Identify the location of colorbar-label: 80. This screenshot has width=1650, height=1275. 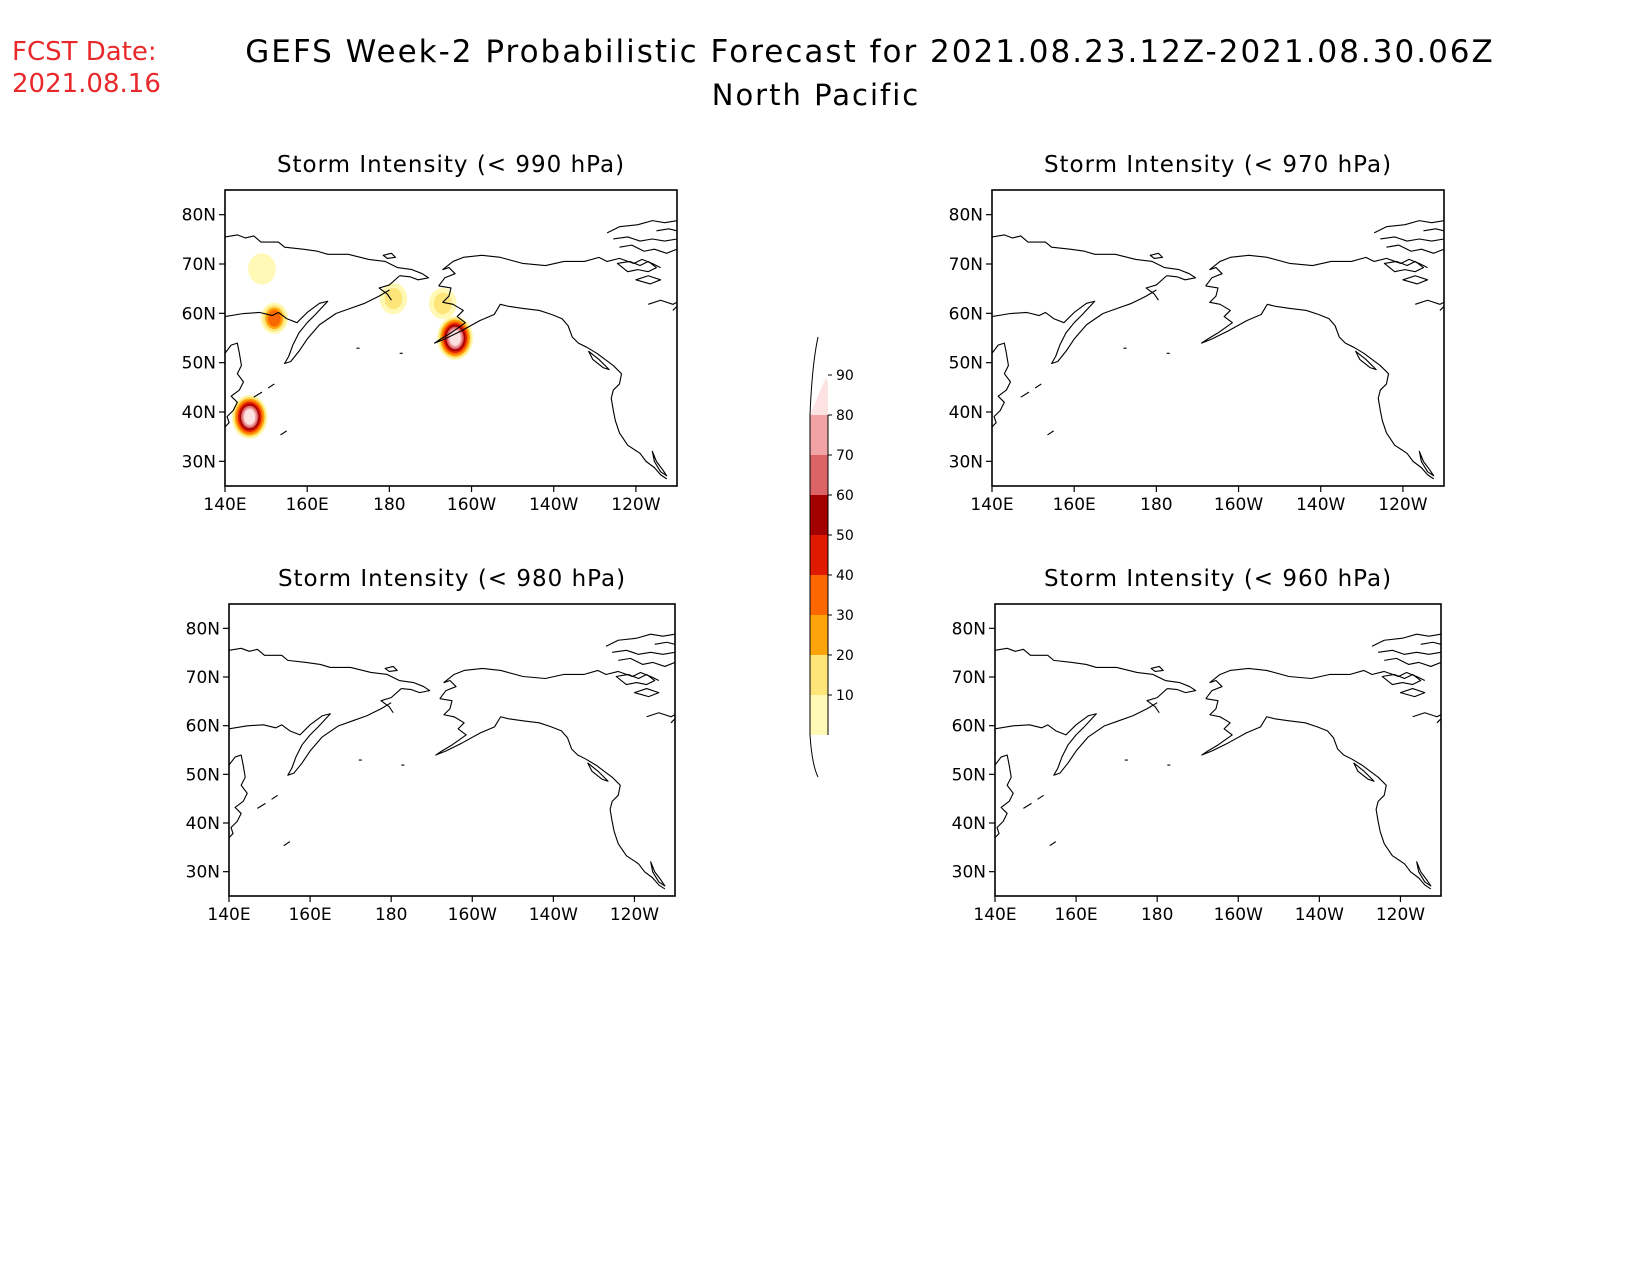
(845, 416).